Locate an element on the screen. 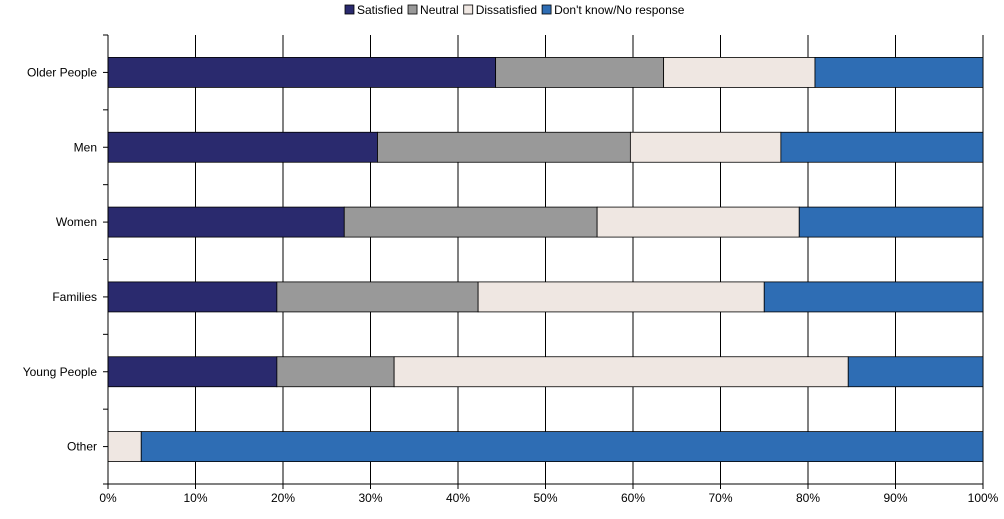 Image resolution: width=1004 pixels, height=519 pixels. bar-other-dissatisfied is located at coordinates (124, 446).